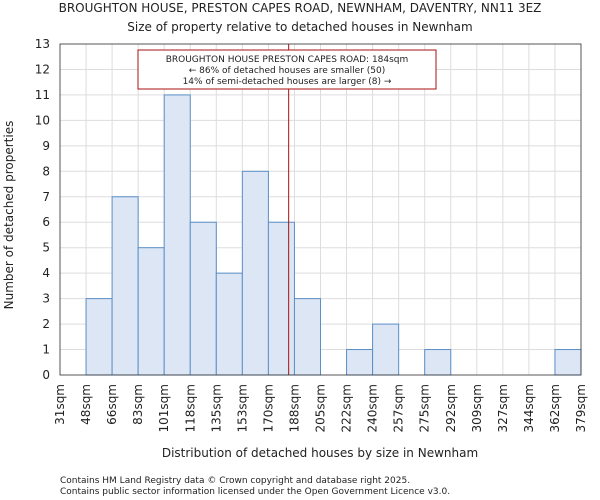  I want to click on x-tick-label: 118sqm, so click(190, 408).